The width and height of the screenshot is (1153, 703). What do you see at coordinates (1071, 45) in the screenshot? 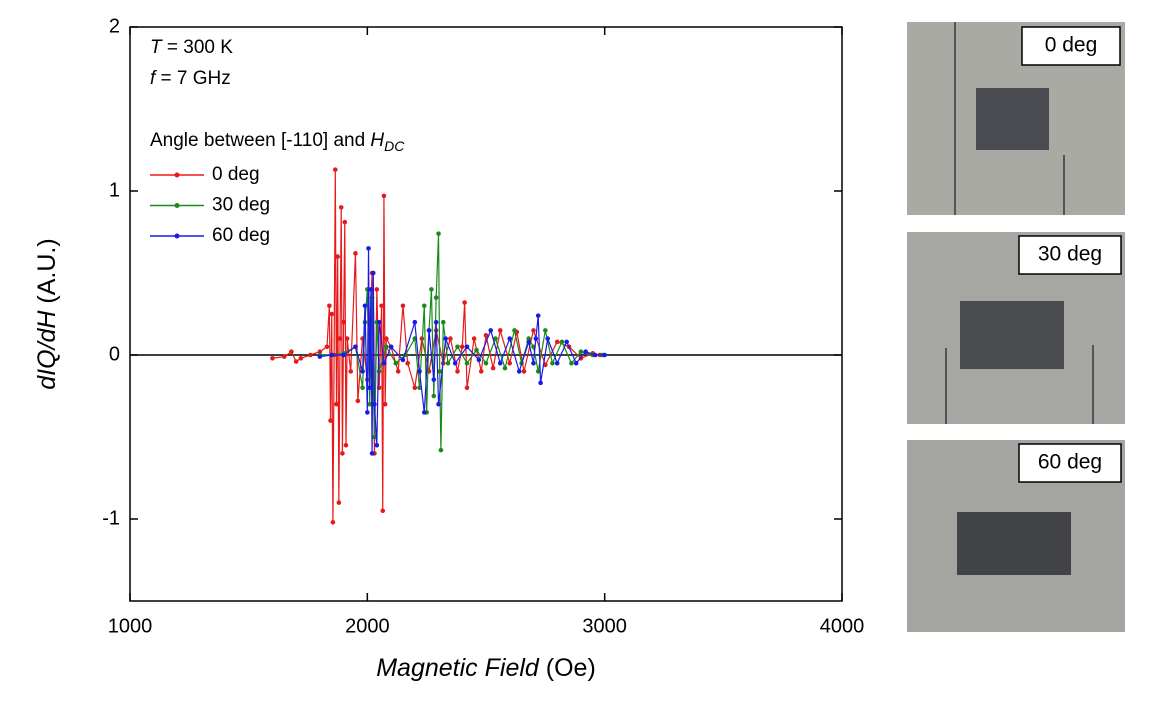
I see `photo-label: 0 deg` at bounding box center [1071, 45].